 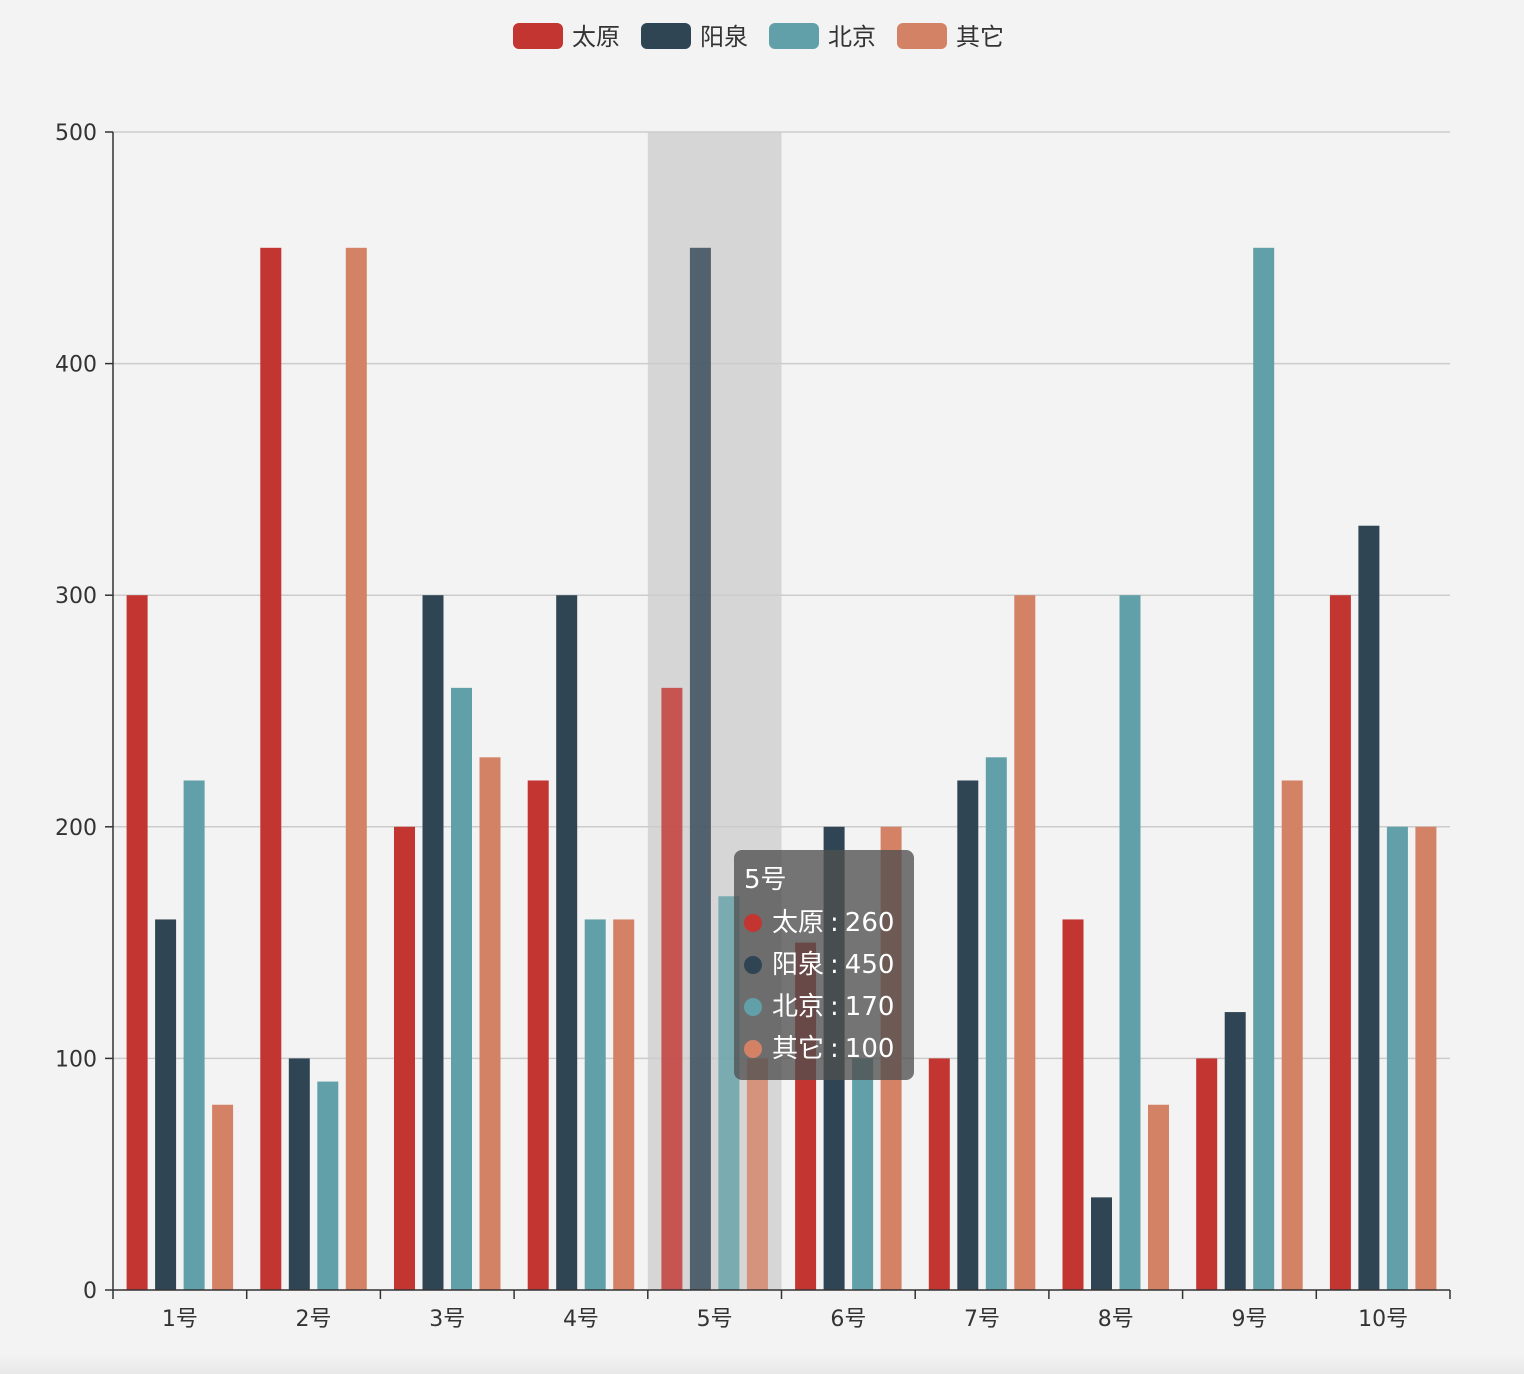 What do you see at coordinates (765, 880) in the screenshot?
I see `tooltip-title: 5号` at bounding box center [765, 880].